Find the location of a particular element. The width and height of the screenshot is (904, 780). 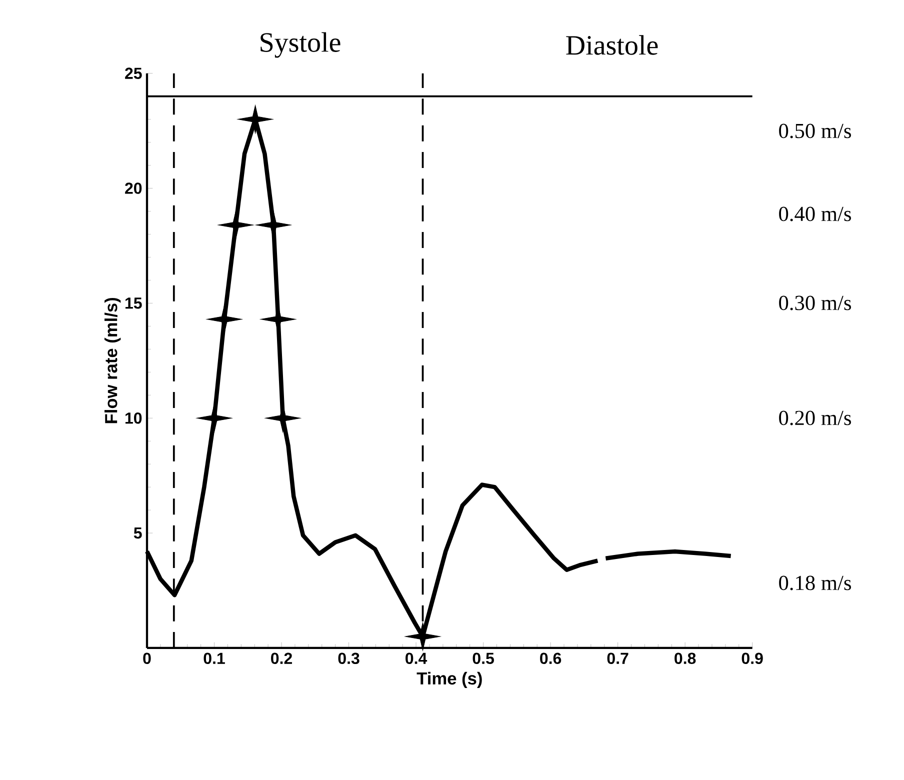

x-tick-label: 0.1 is located at coordinates (214, 658).